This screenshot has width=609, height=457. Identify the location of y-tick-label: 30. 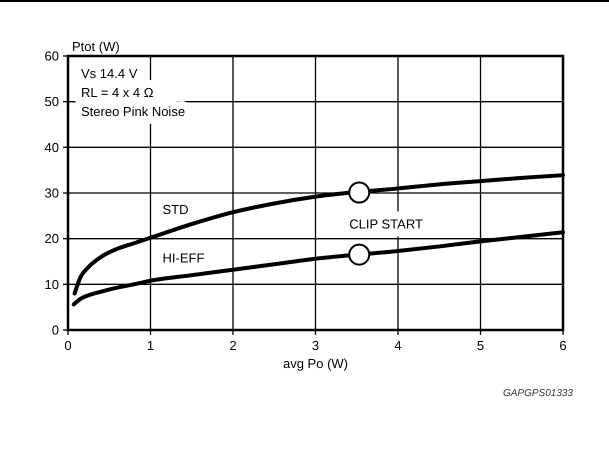
(51, 193).